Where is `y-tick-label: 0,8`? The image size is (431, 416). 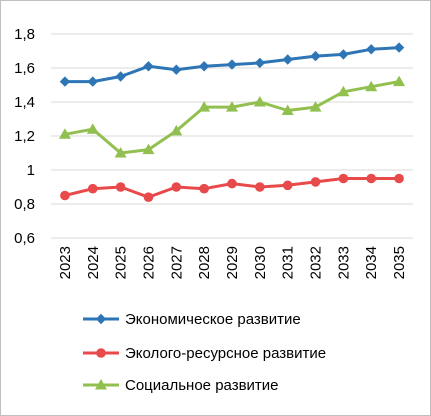
y-tick-label: 0,8 is located at coordinates (24, 204).